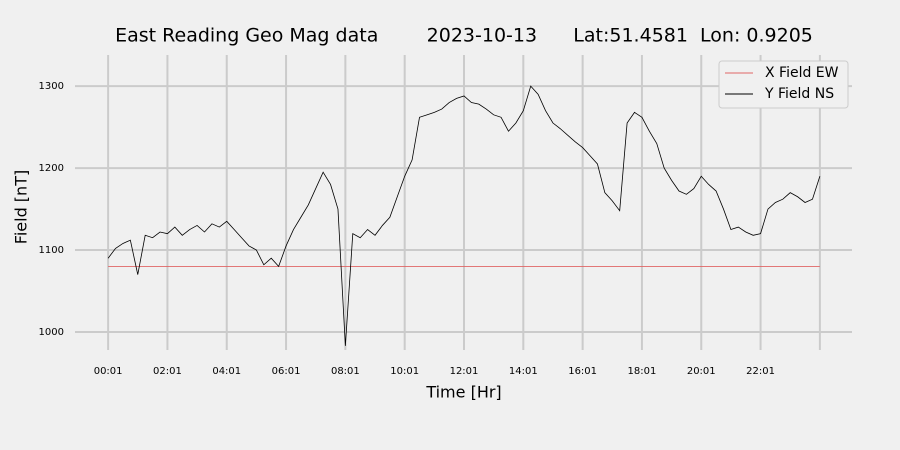  Describe the element at coordinates (51, 250) in the screenshot. I see `y-tick-label: 1100` at that location.